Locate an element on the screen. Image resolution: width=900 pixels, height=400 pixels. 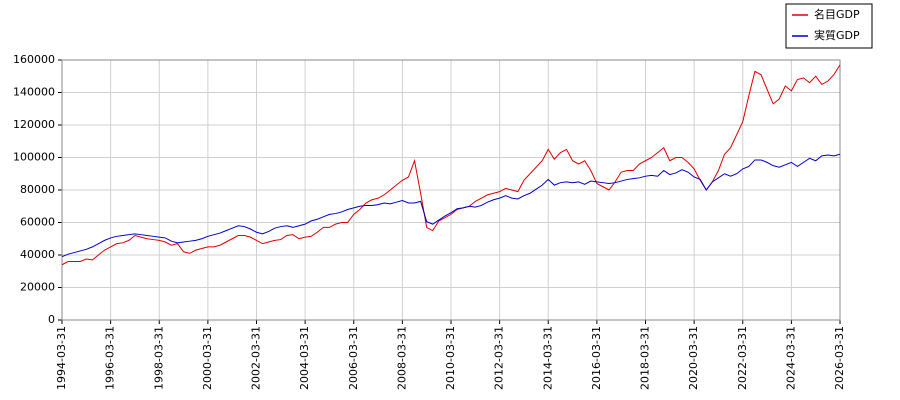
y-tick-label: 160000 is located at coordinates (34, 59).